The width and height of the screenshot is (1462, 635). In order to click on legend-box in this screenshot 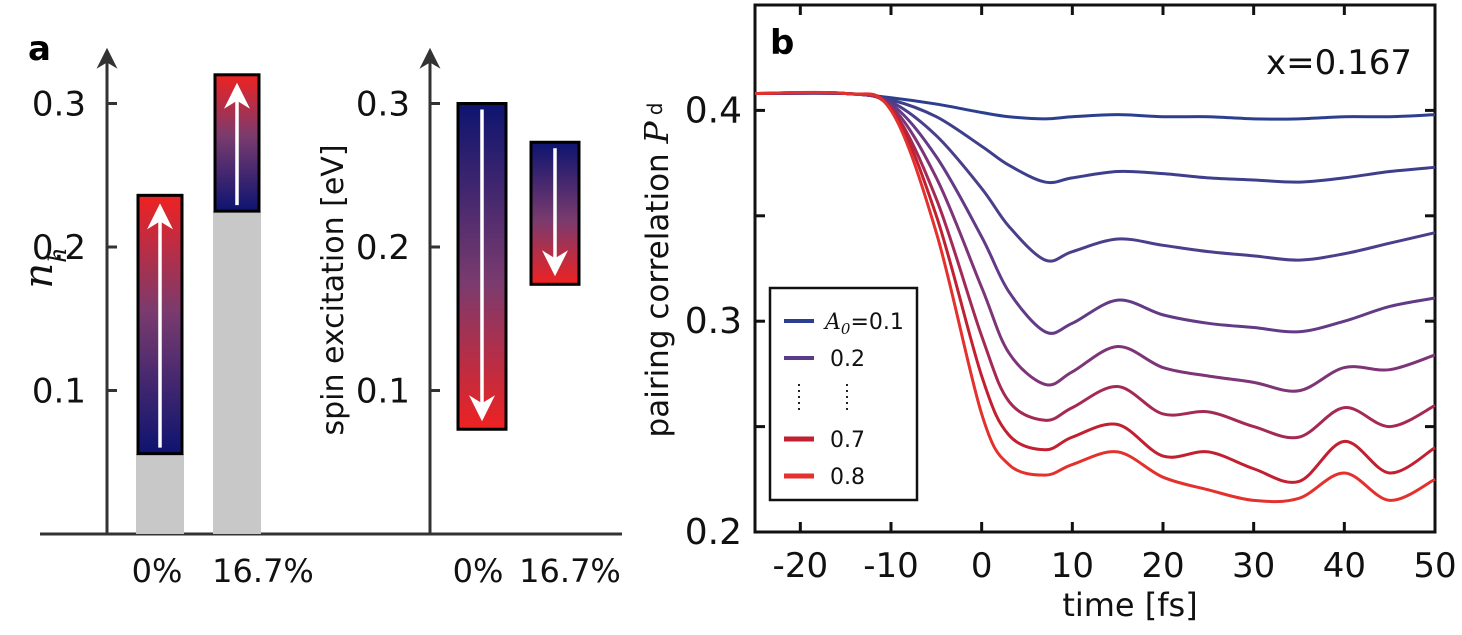, I will do `click(843, 394)`.